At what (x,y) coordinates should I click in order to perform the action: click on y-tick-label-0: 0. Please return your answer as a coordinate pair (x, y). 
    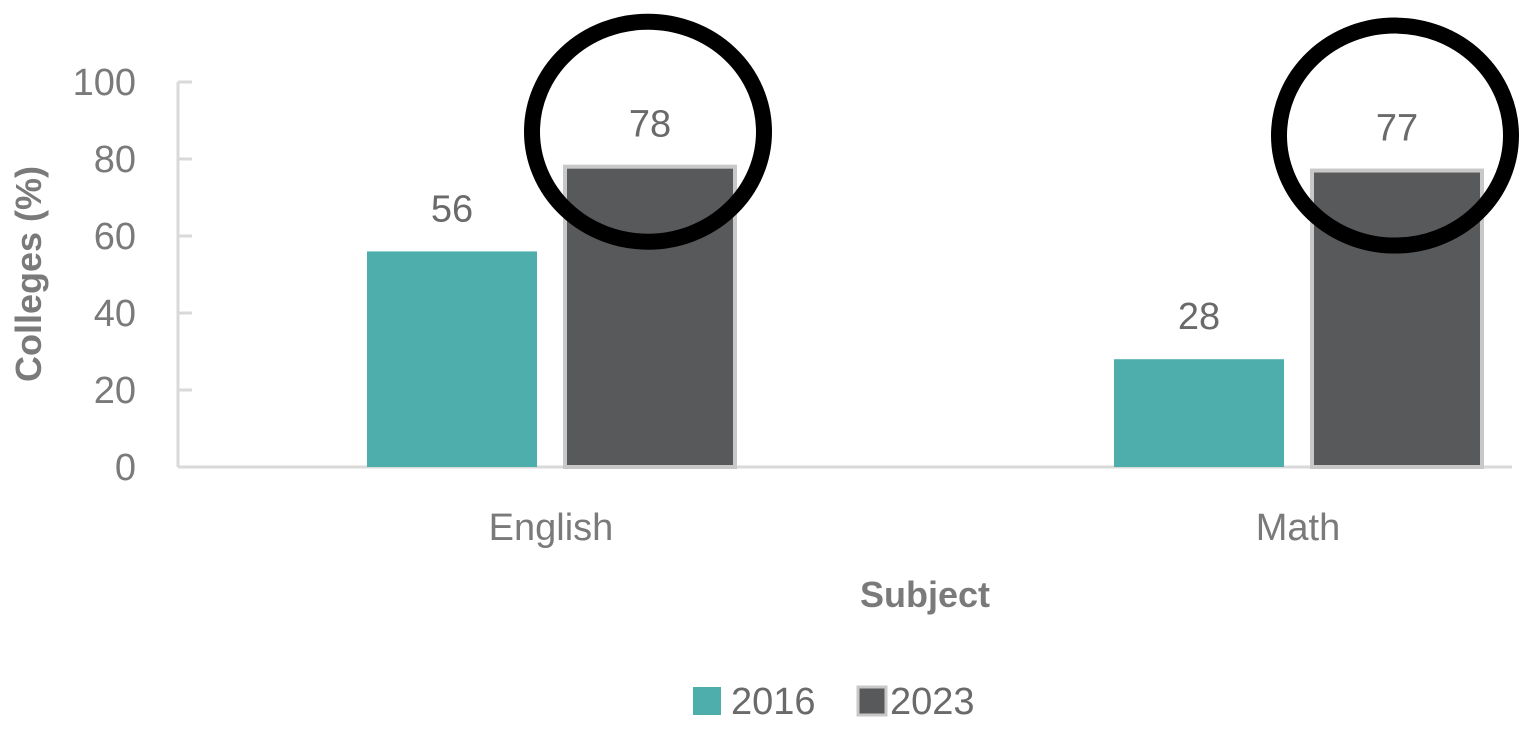
    Looking at the image, I should click on (125, 468).